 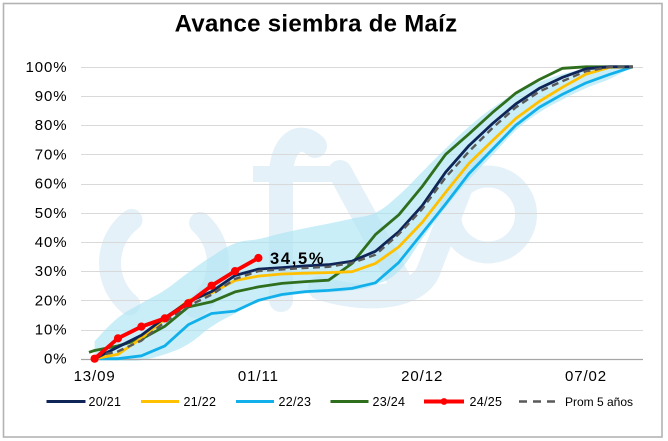 What do you see at coordinates (295, 402) in the screenshot?
I see `svg-text: 22/23` at bounding box center [295, 402].